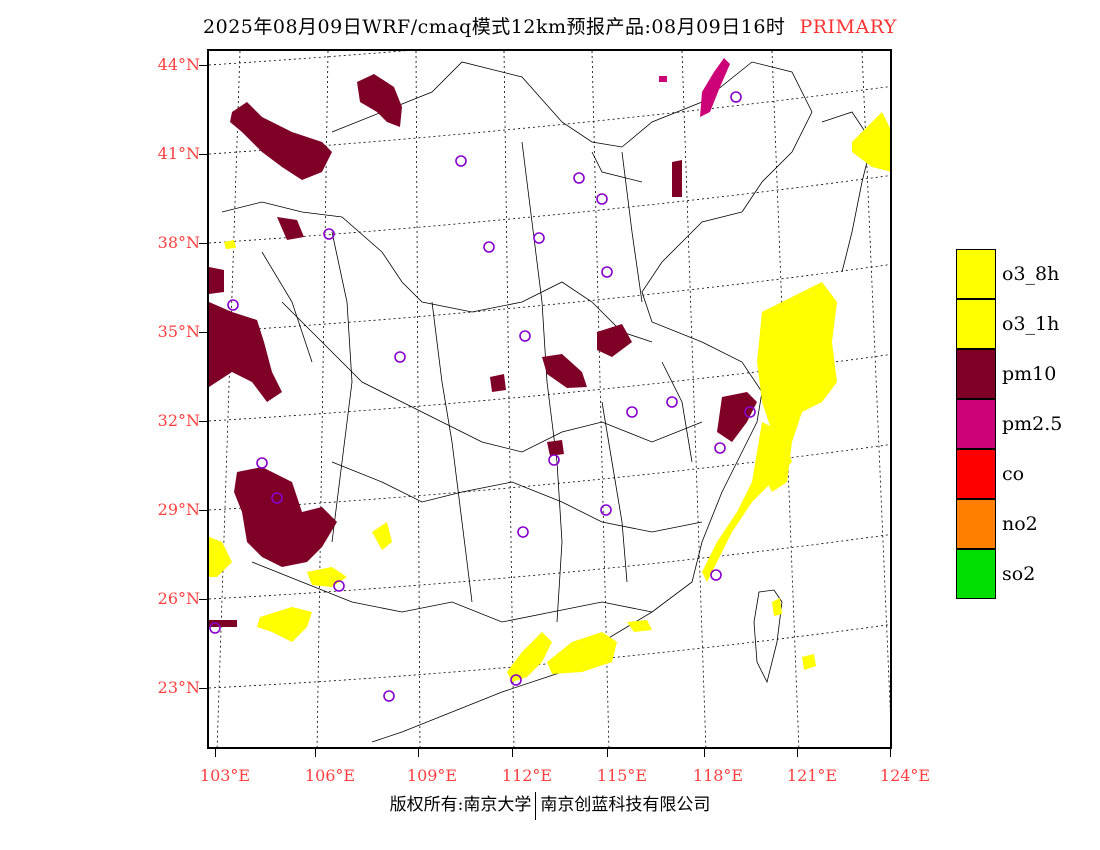  I want to click on legend-label: o3_8h, so click(1031, 274).